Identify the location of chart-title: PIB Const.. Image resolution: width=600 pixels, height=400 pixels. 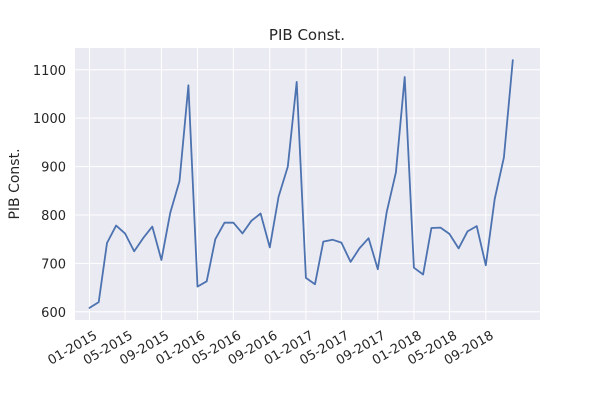
(307, 35).